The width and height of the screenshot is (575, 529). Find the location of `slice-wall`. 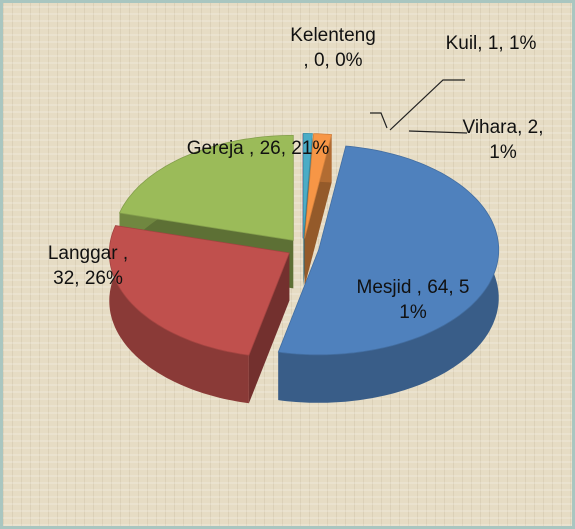

slice-wall is located at coordinates (179, 314).